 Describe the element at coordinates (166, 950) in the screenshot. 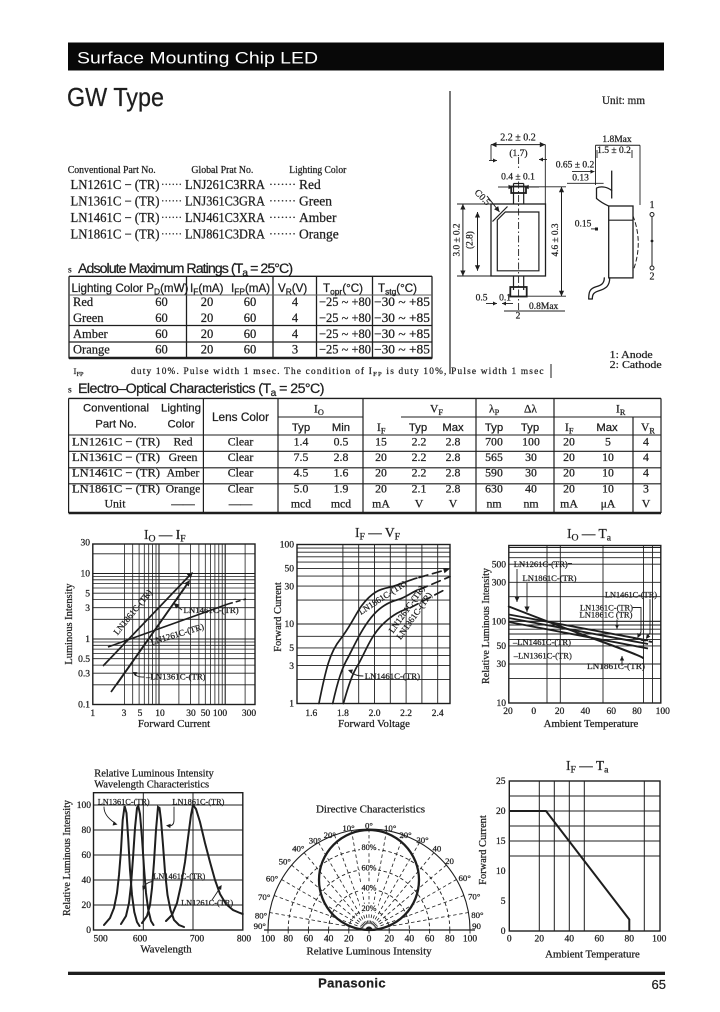

I see `svg-text: Wavelength` at that location.